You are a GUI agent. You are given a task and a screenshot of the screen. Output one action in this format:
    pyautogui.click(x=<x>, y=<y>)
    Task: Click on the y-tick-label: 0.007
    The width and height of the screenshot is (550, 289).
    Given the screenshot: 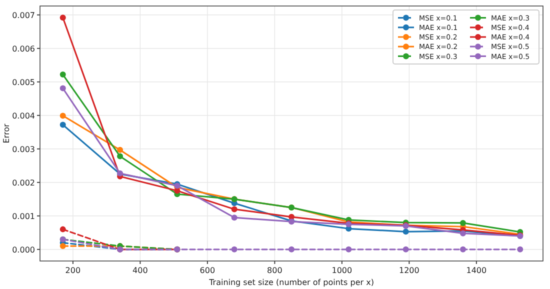 What is the action you would take?
    pyautogui.click(x=23, y=15)
    